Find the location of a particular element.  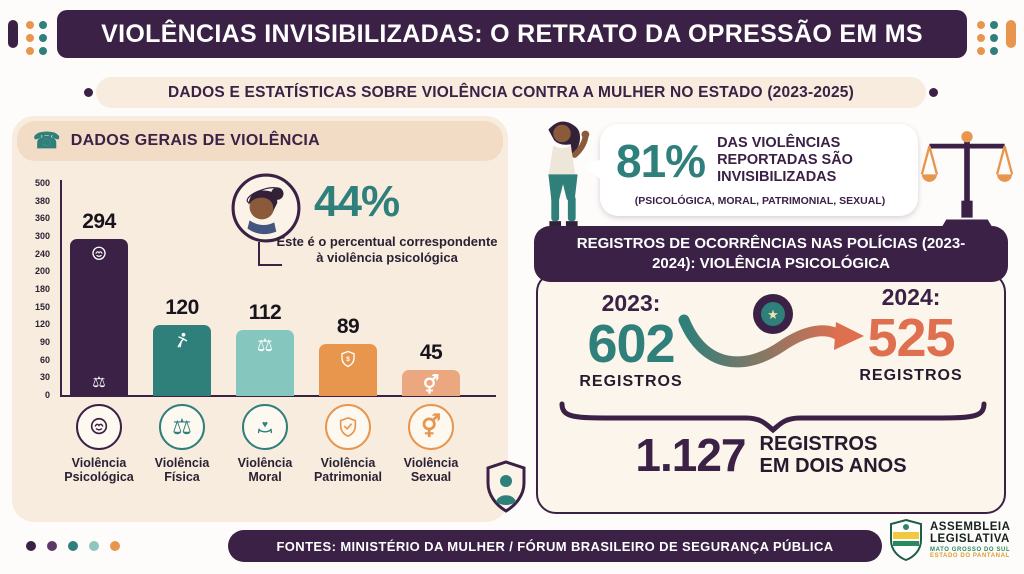

y-axis: 0 30 60 90 120 150 180 200 240 300 360 380 500 is located at coordinates (37, 289).